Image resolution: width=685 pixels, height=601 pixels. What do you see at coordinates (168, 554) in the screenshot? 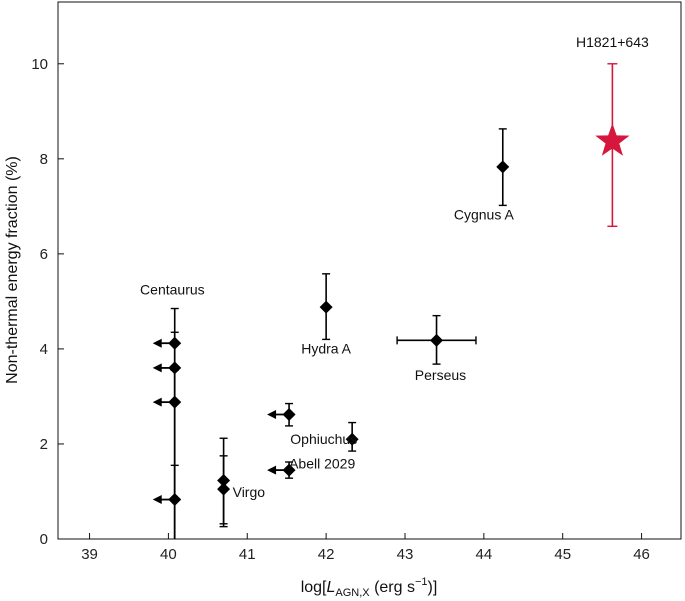
I see `x-tick-label: 40` at bounding box center [168, 554].